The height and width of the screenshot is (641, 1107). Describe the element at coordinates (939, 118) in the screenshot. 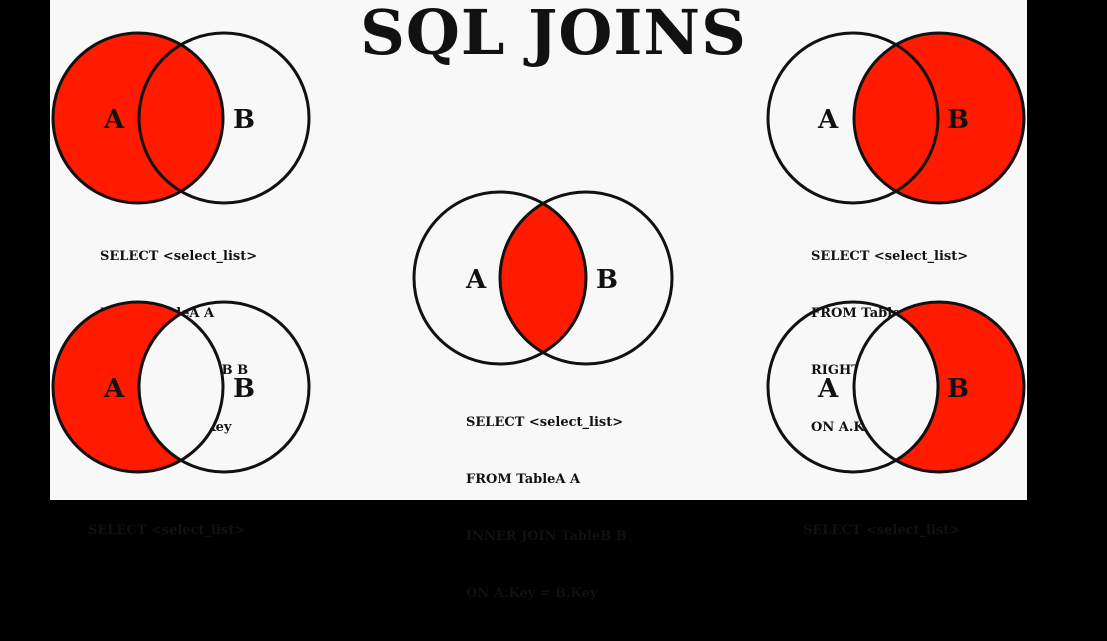

I see `venn-right-join-outline-b` at that location.